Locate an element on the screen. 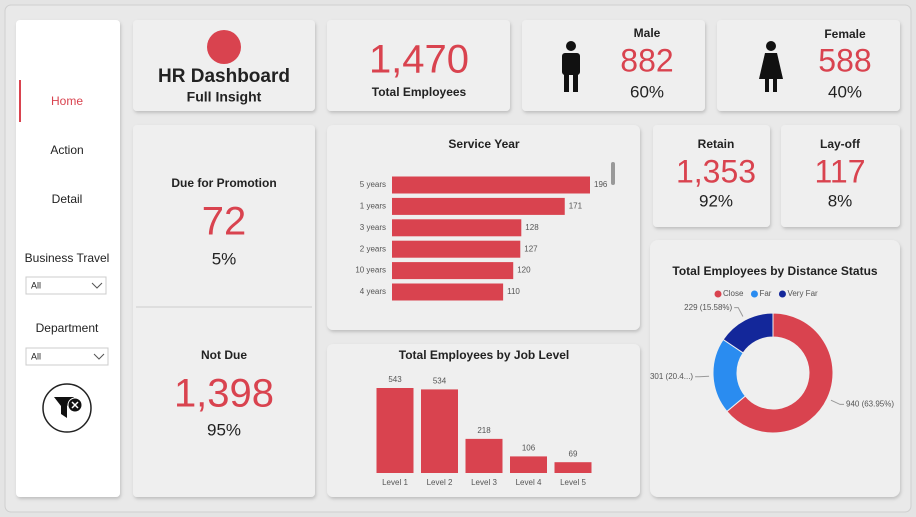 This screenshot has height=517, width=916. chart-title: Total Employees by Job Level is located at coordinates (484, 355).